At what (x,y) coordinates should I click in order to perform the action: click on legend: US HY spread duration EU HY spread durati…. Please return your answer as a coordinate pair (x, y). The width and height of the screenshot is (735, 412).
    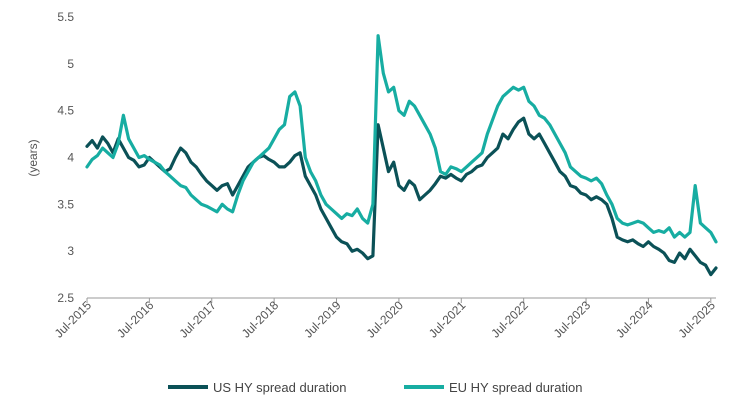
    Looking at the image, I should click on (375, 387).